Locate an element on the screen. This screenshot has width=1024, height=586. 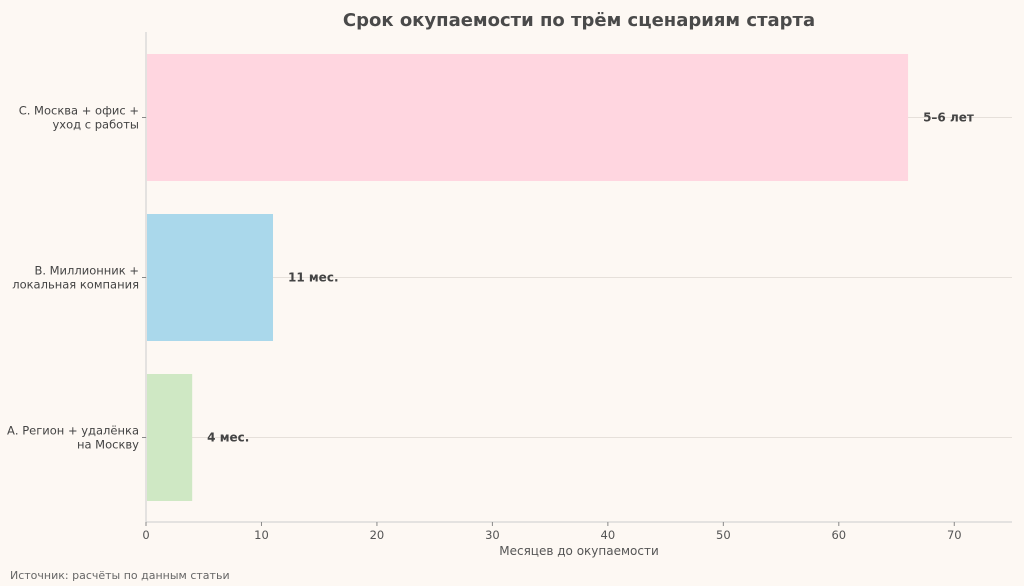
source-note: Источник: расчёты по данным статьи is located at coordinates (120, 575).